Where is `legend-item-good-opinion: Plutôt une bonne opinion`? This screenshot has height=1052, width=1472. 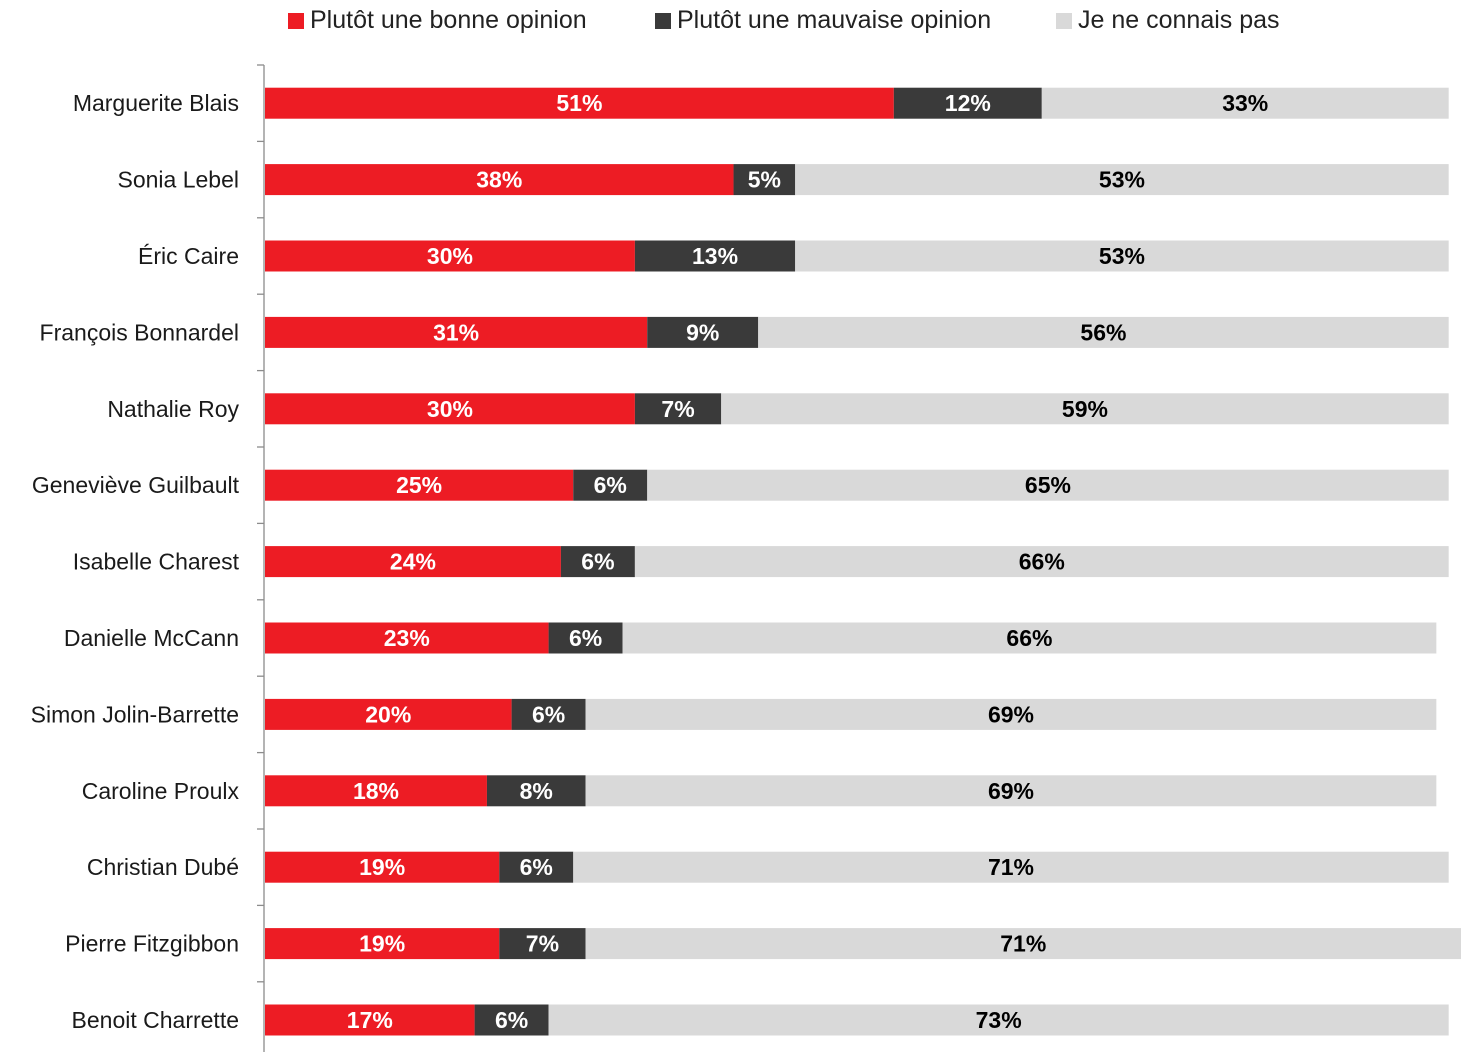
legend-item-good-opinion: Plutôt une bonne opinion is located at coordinates (437, 20).